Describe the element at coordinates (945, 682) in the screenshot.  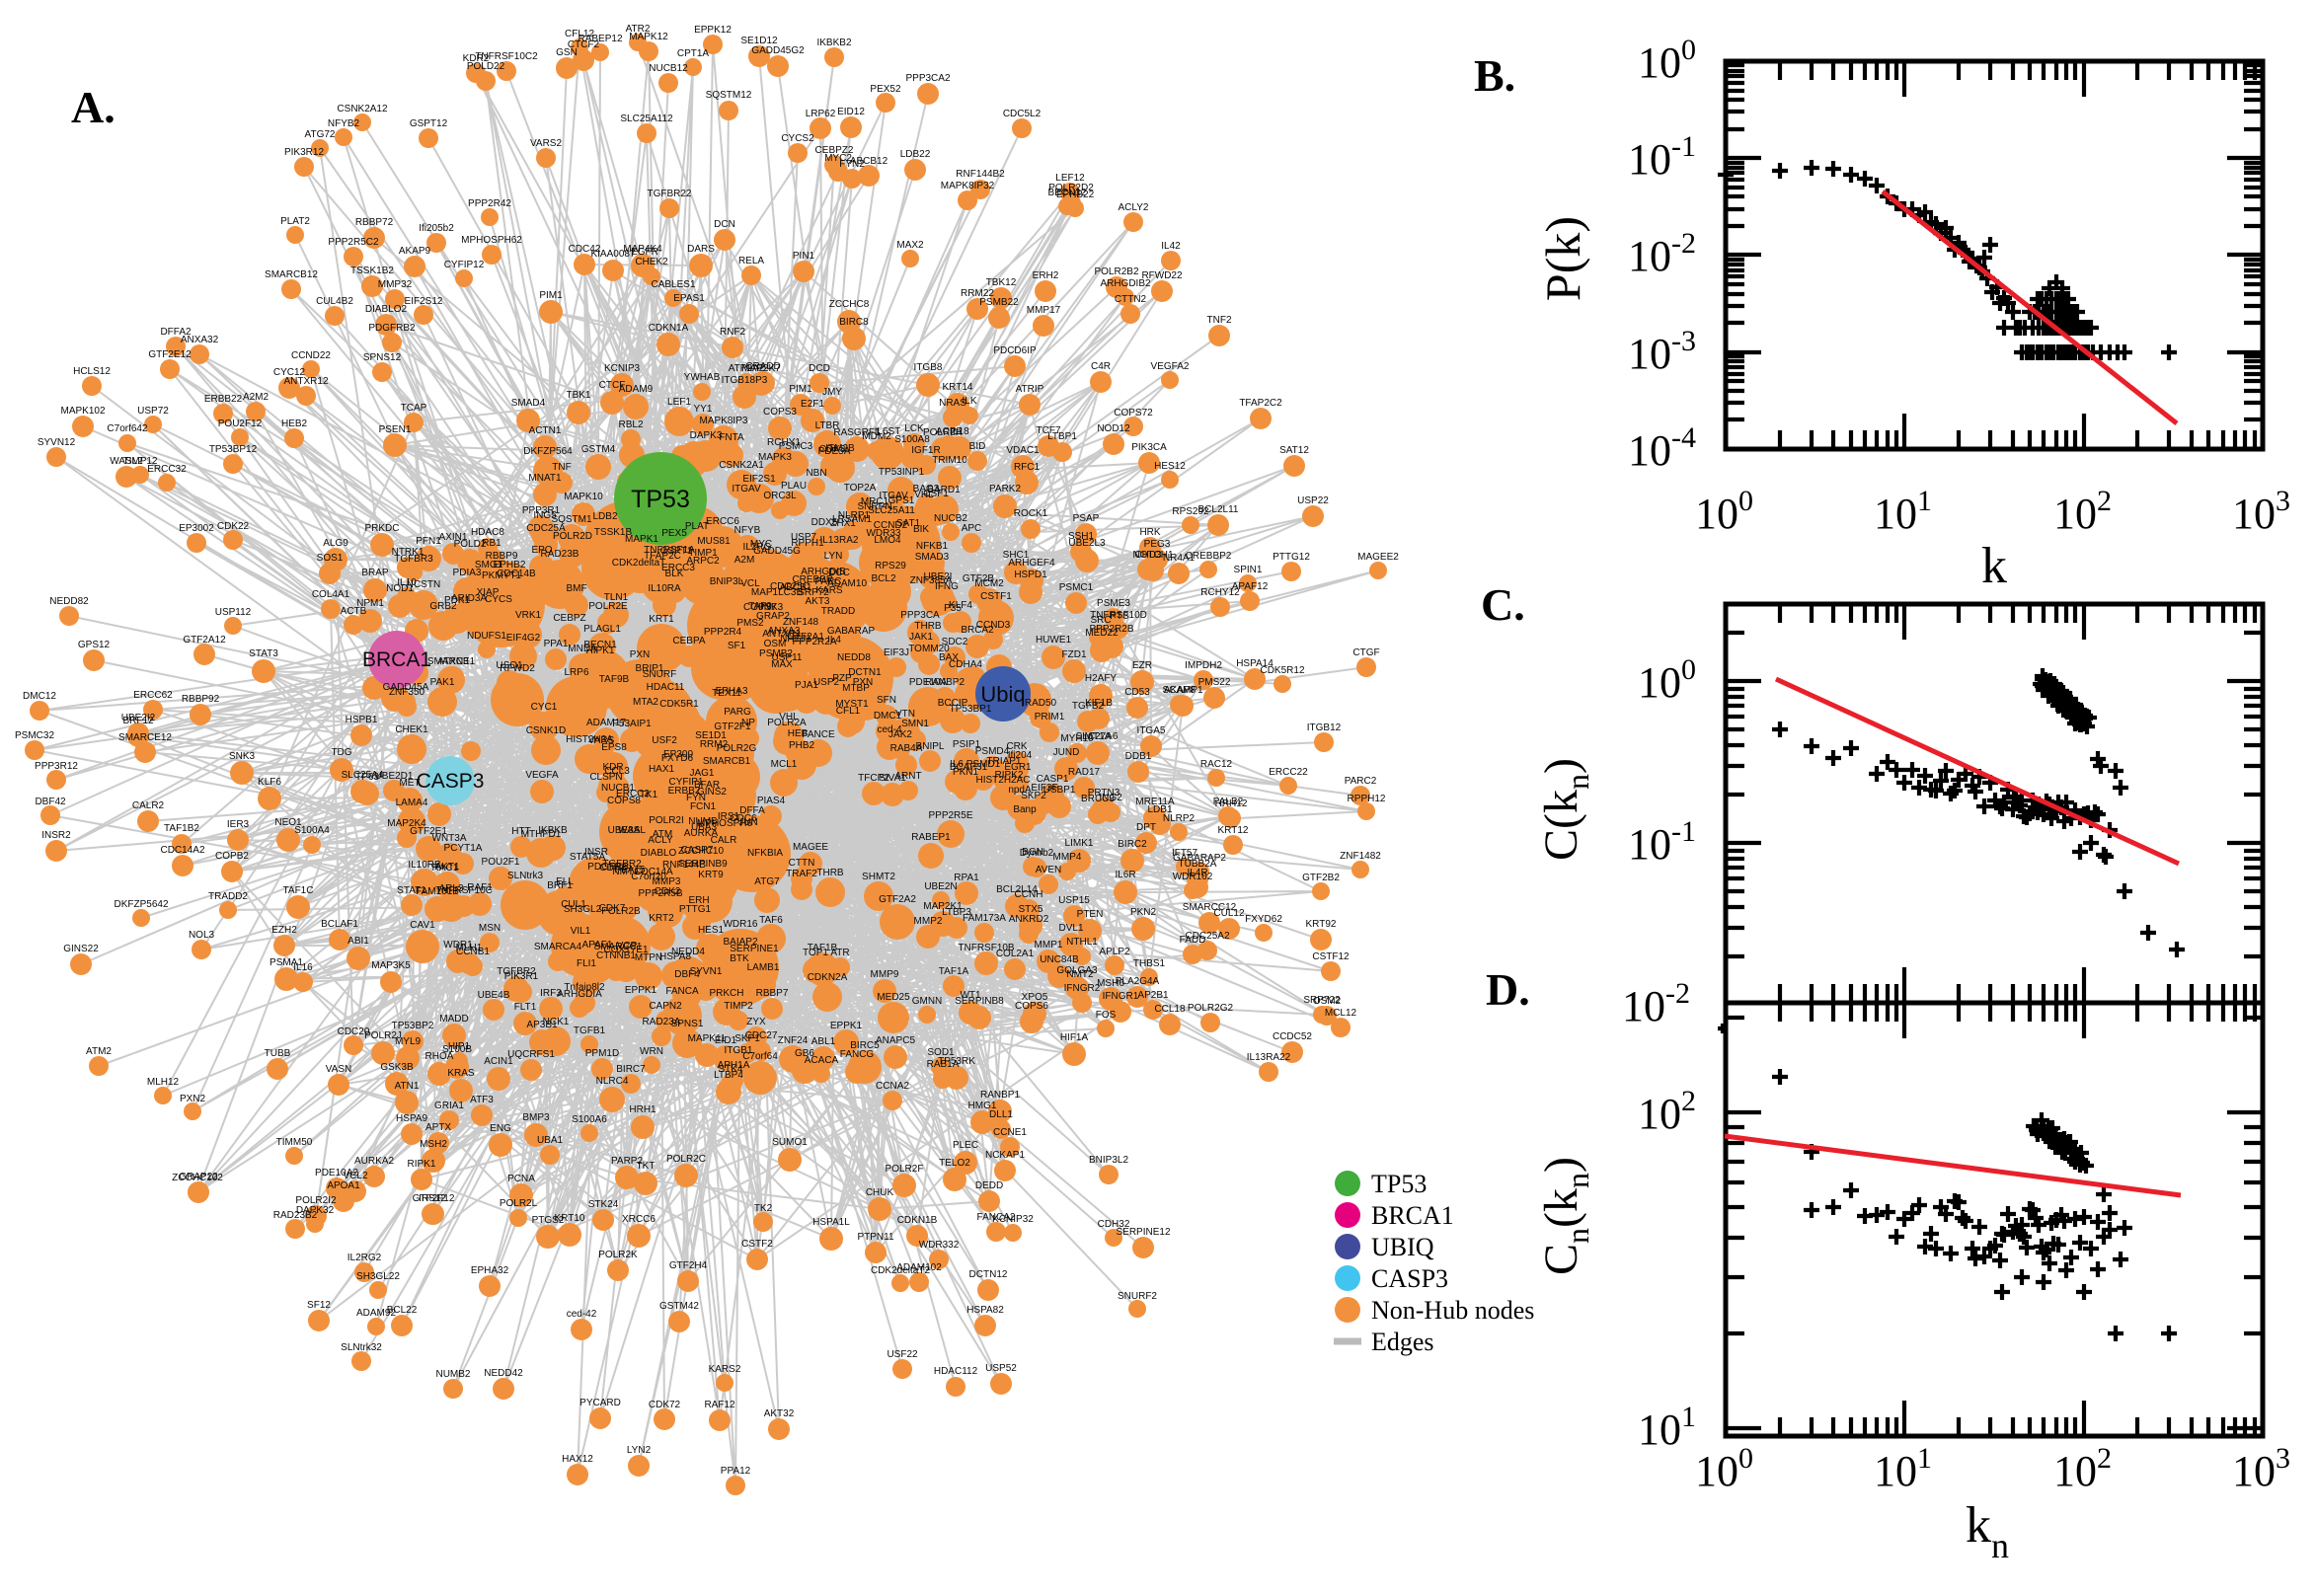
I see `svg-text: RANBP2` at that location.